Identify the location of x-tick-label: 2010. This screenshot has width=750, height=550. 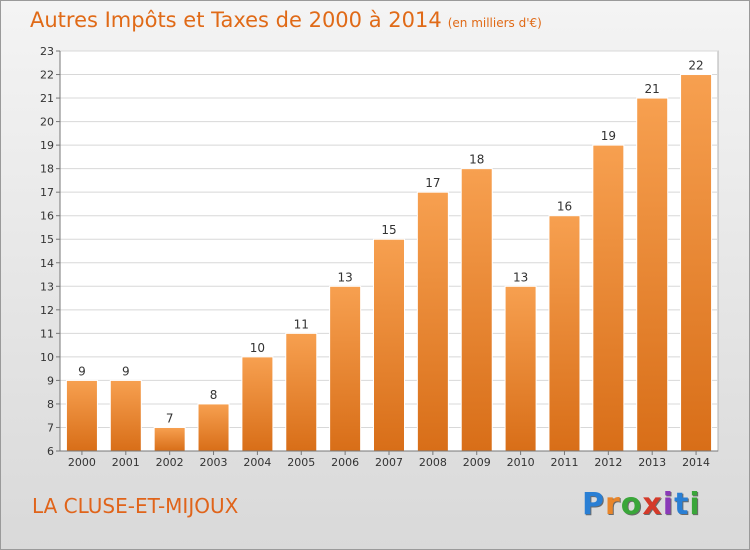
(521, 462).